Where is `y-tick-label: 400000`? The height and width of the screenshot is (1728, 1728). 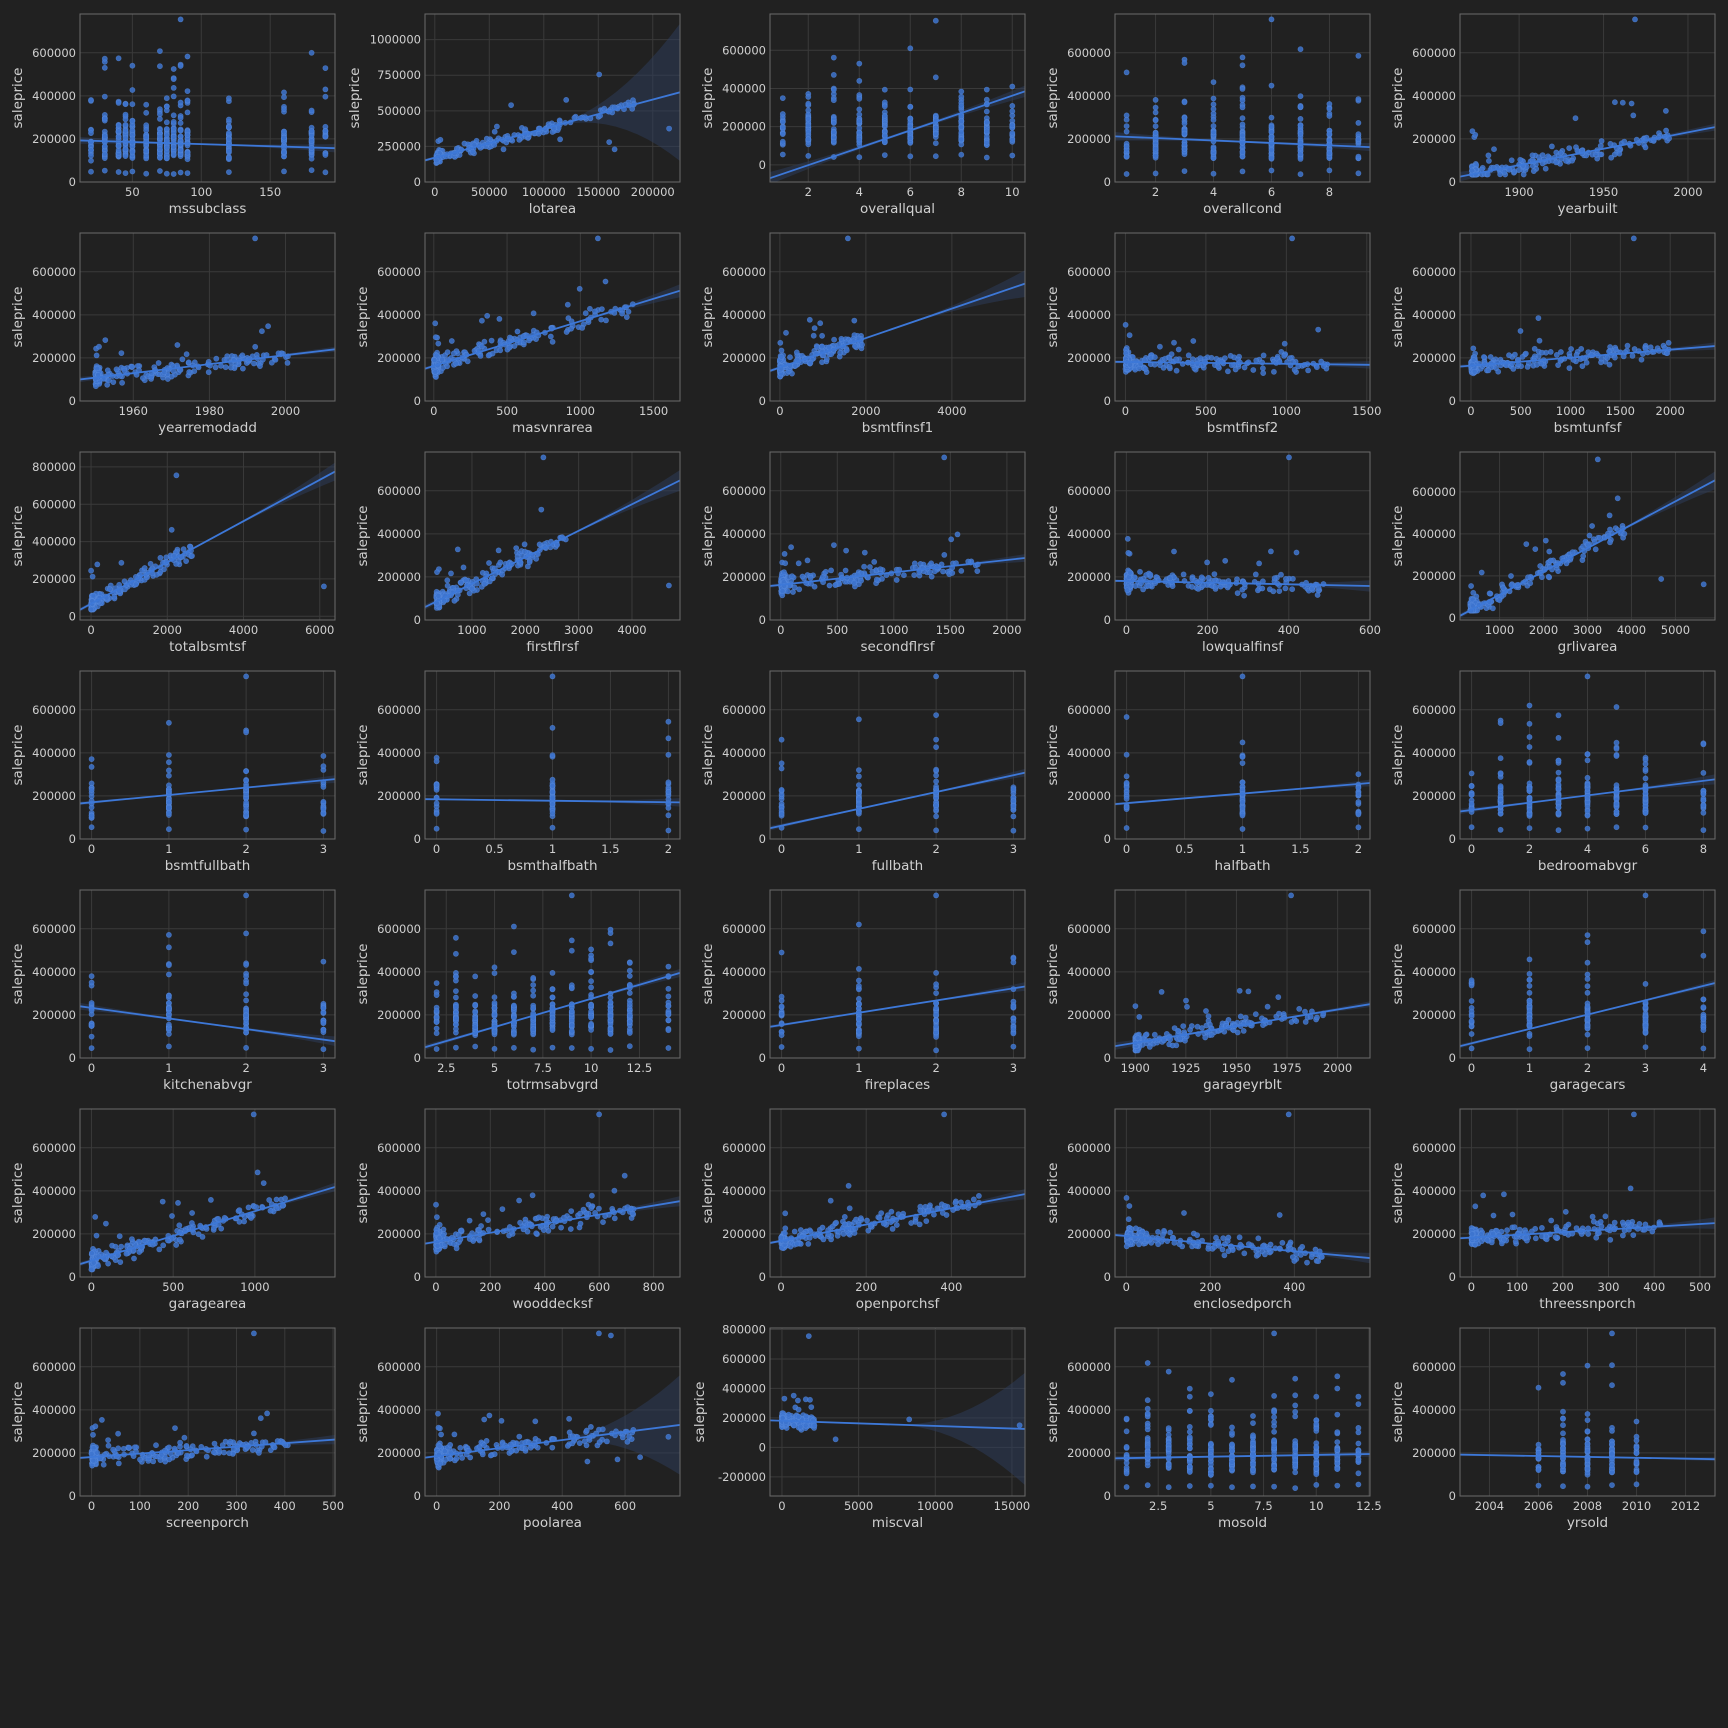
y-tick-label: 400000 is located at coordinates (1089, 315).